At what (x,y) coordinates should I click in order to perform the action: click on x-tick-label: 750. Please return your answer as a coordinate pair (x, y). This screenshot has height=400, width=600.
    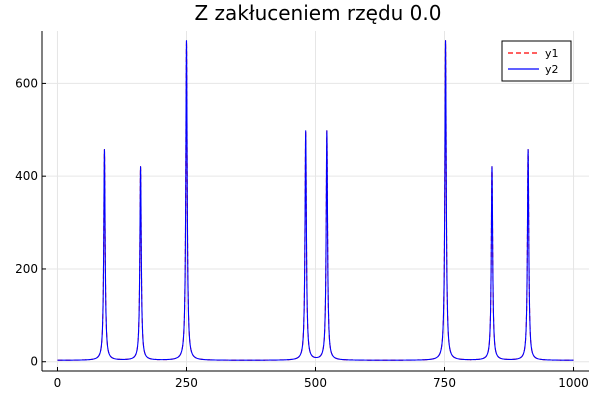
    Looking at the image, I should click on (444, 383).